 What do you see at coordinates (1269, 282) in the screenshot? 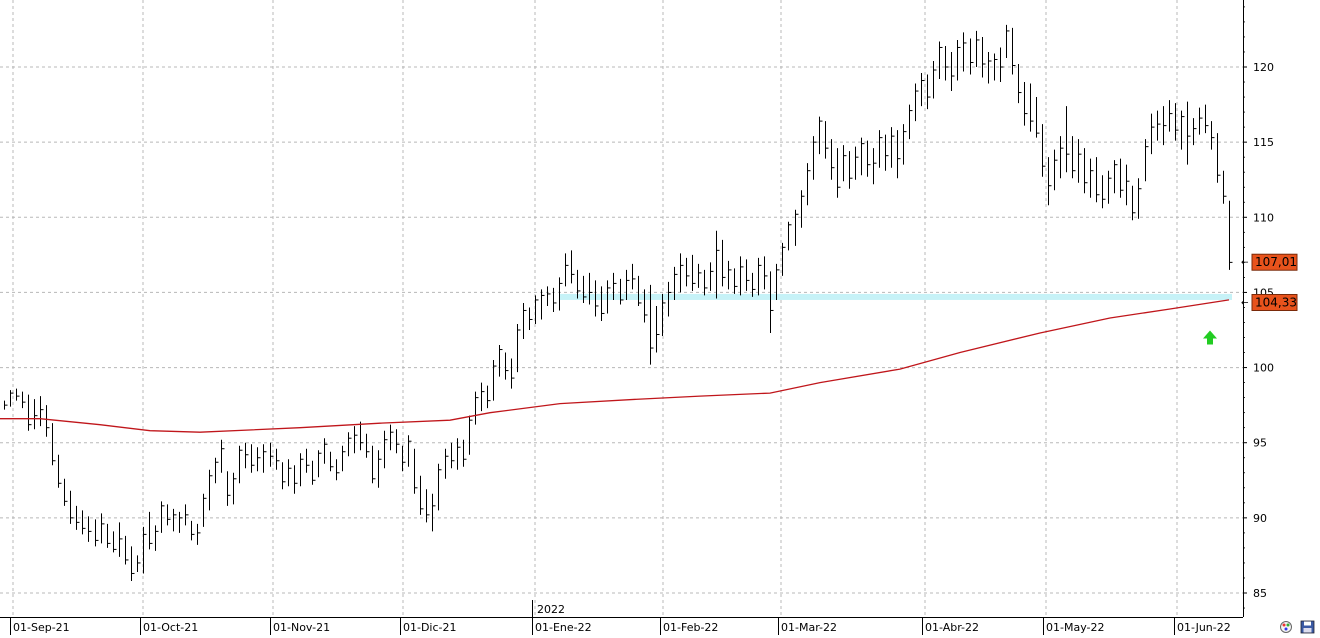
I see `price-tags: ← 107,01 ← 104,33` at bounding box center [1269, 282].